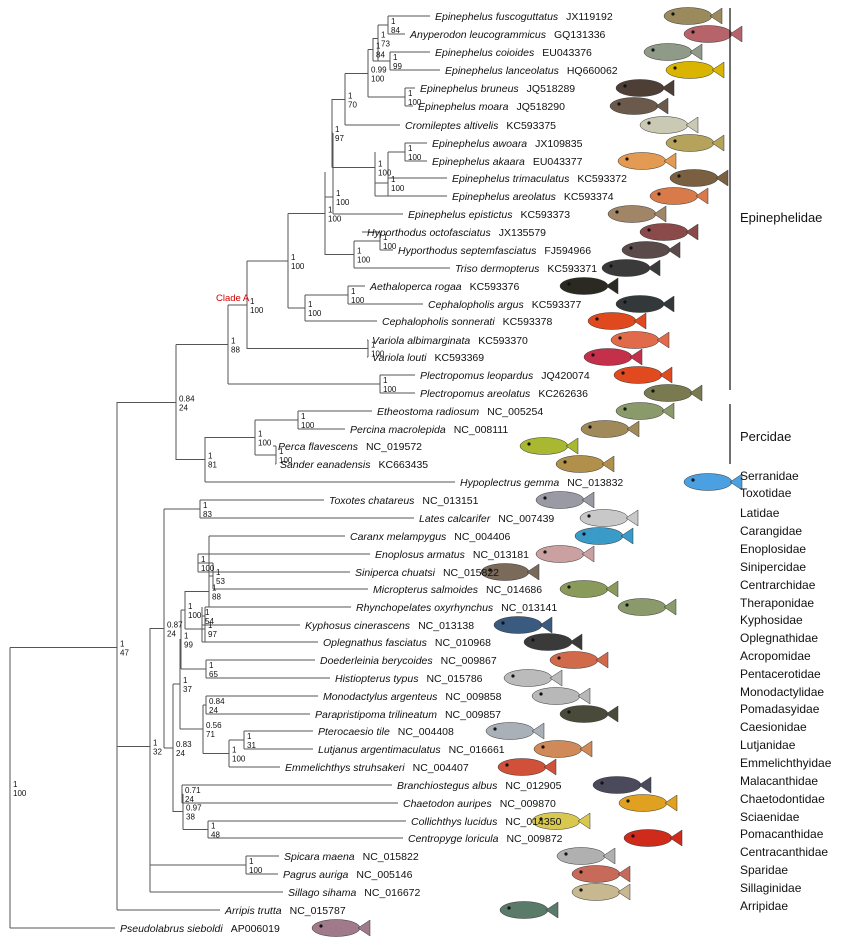 The image size is (841, 945). I want to click on accession-number: NC_015787, so click(318, 911).